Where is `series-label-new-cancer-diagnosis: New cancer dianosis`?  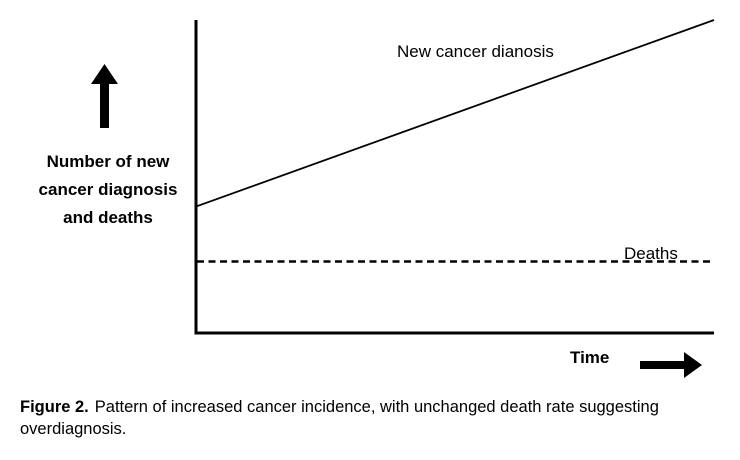
series-label-new-cancer-diagnosis: New cancer dianosis is located at coordinates (475, 51).